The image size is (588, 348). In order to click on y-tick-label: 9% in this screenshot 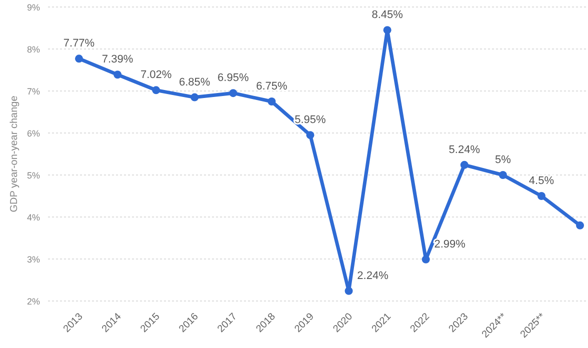, I will do `click(33, 7)`.